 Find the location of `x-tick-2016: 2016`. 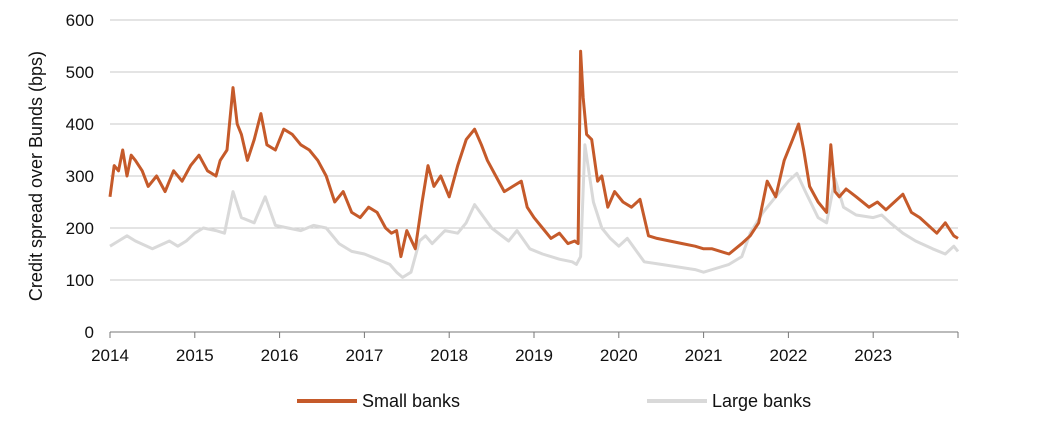

x-tick-2016: 2016 is located at coordinates (280, 355).